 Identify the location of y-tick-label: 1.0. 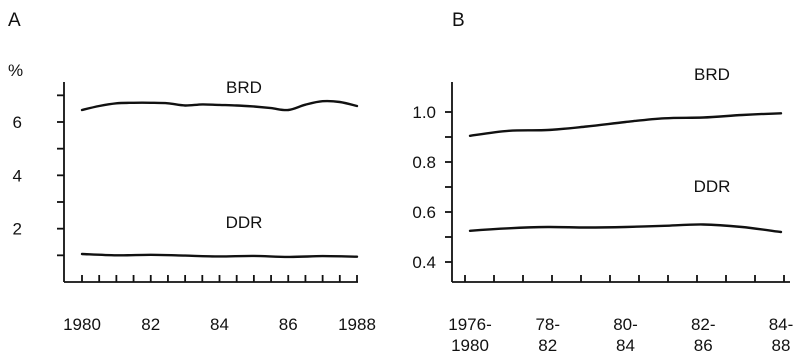
(424, 112).